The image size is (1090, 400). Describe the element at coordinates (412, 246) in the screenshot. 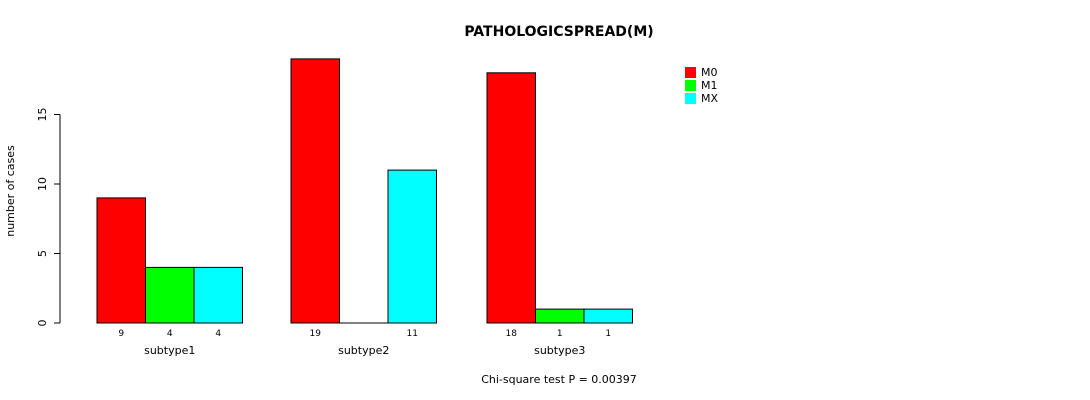

I see `bar-subtype2-MX` at that location.